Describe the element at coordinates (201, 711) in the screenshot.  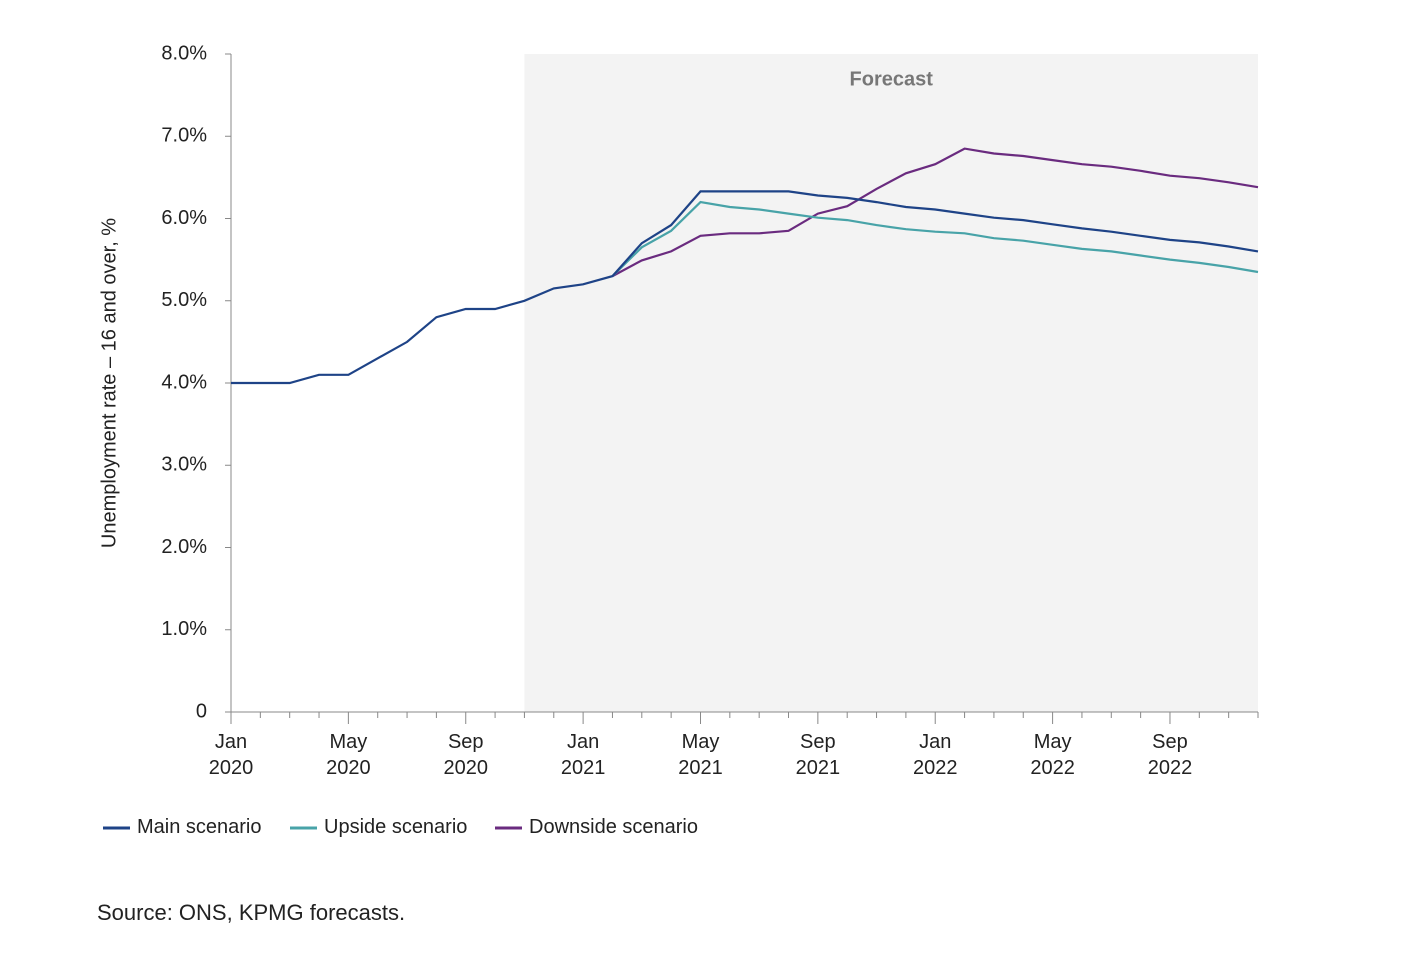
I see `y-tick-label: 0` at that location.